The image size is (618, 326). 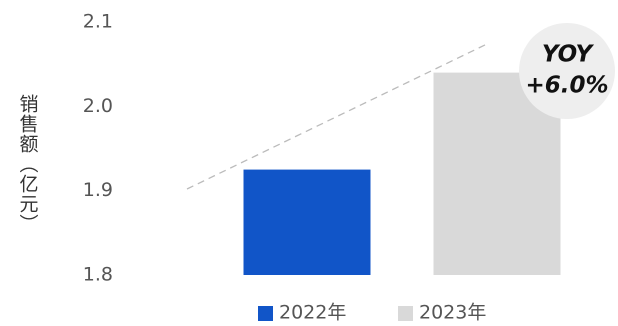 I want to click on yoy-value: +6.0%, so click(x=566, y=86).